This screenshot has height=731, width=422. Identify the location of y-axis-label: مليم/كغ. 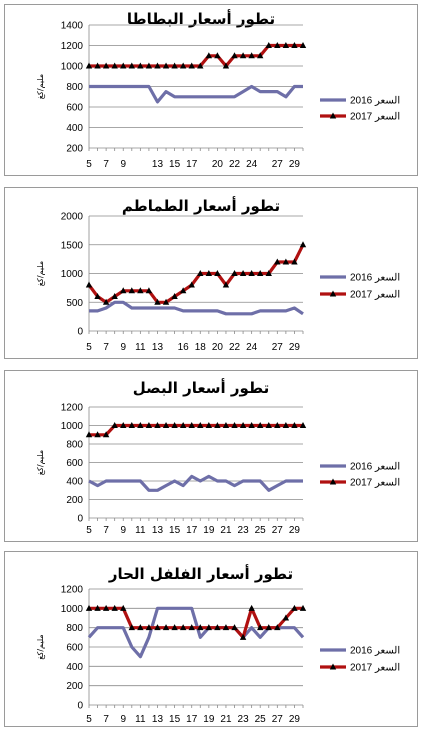
(40, 646).